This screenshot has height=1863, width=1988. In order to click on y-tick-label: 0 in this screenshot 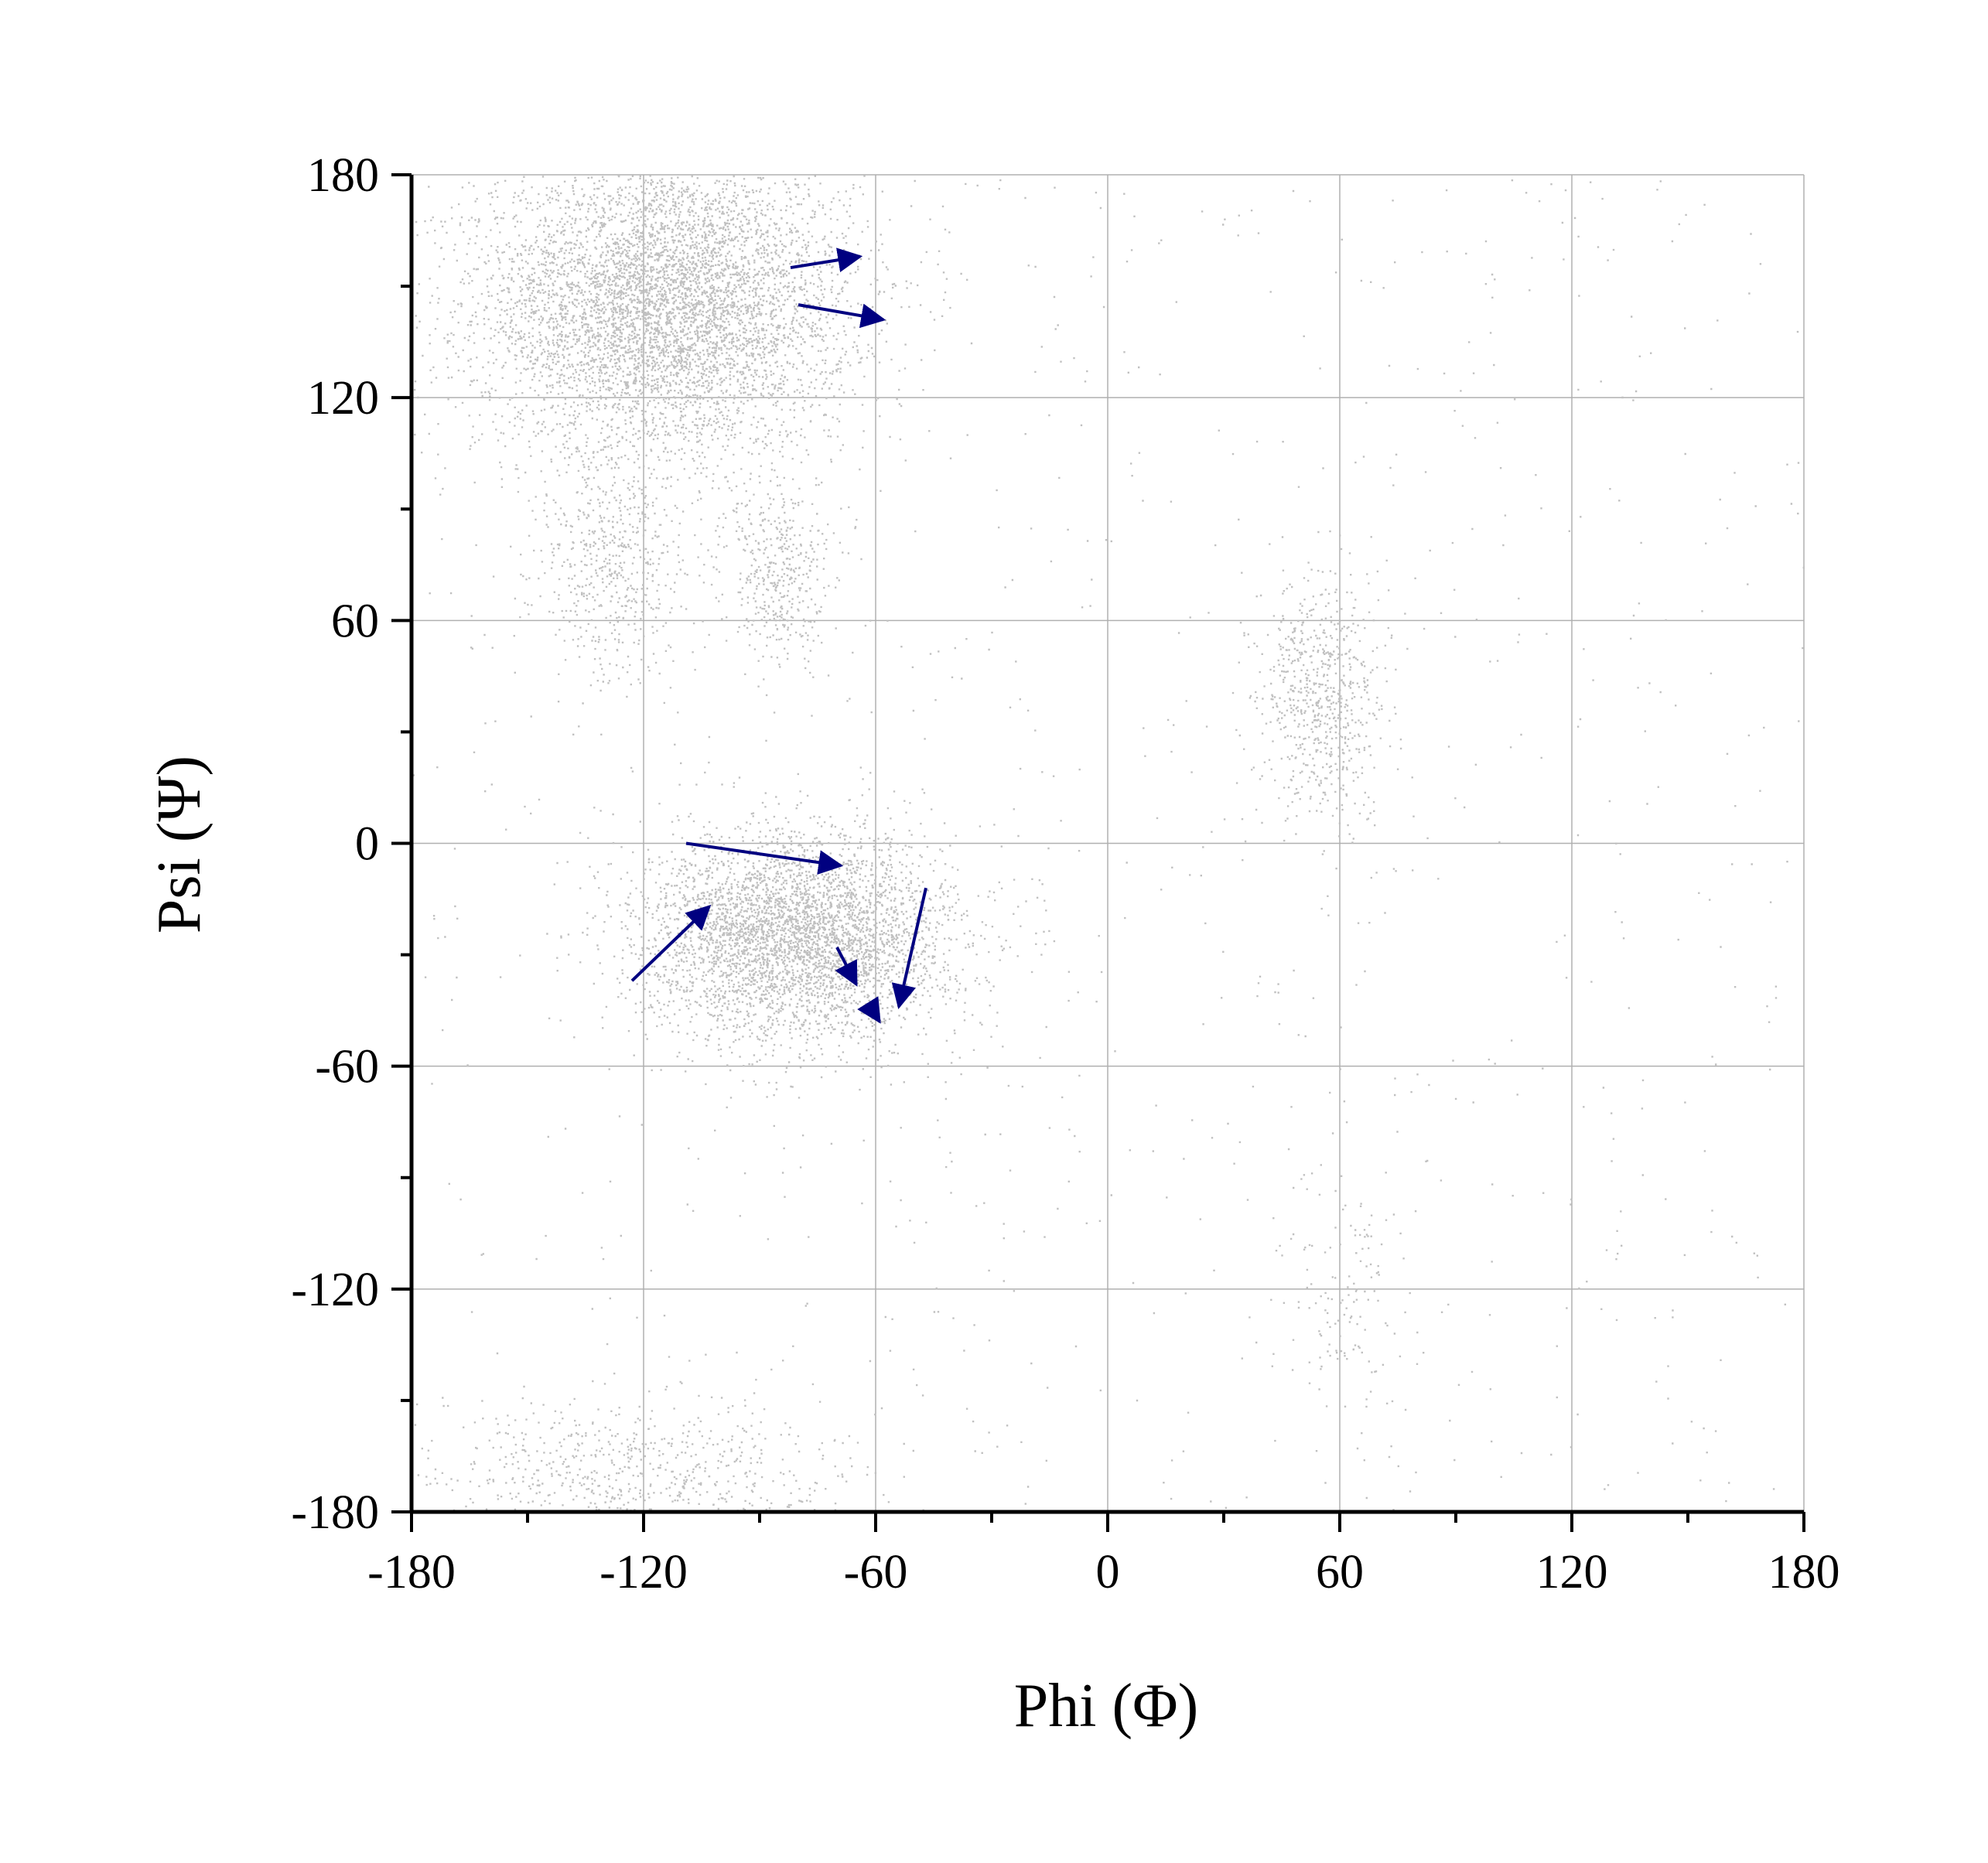, I will do `click(367, 844)`.